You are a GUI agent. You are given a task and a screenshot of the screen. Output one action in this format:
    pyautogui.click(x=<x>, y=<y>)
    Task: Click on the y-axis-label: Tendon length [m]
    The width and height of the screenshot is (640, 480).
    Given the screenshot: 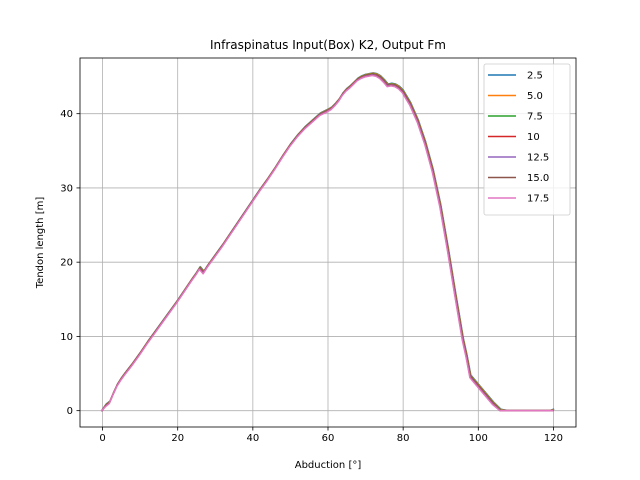 What is the action you would take?
    pyautogui.click(x=40, y=243)
    